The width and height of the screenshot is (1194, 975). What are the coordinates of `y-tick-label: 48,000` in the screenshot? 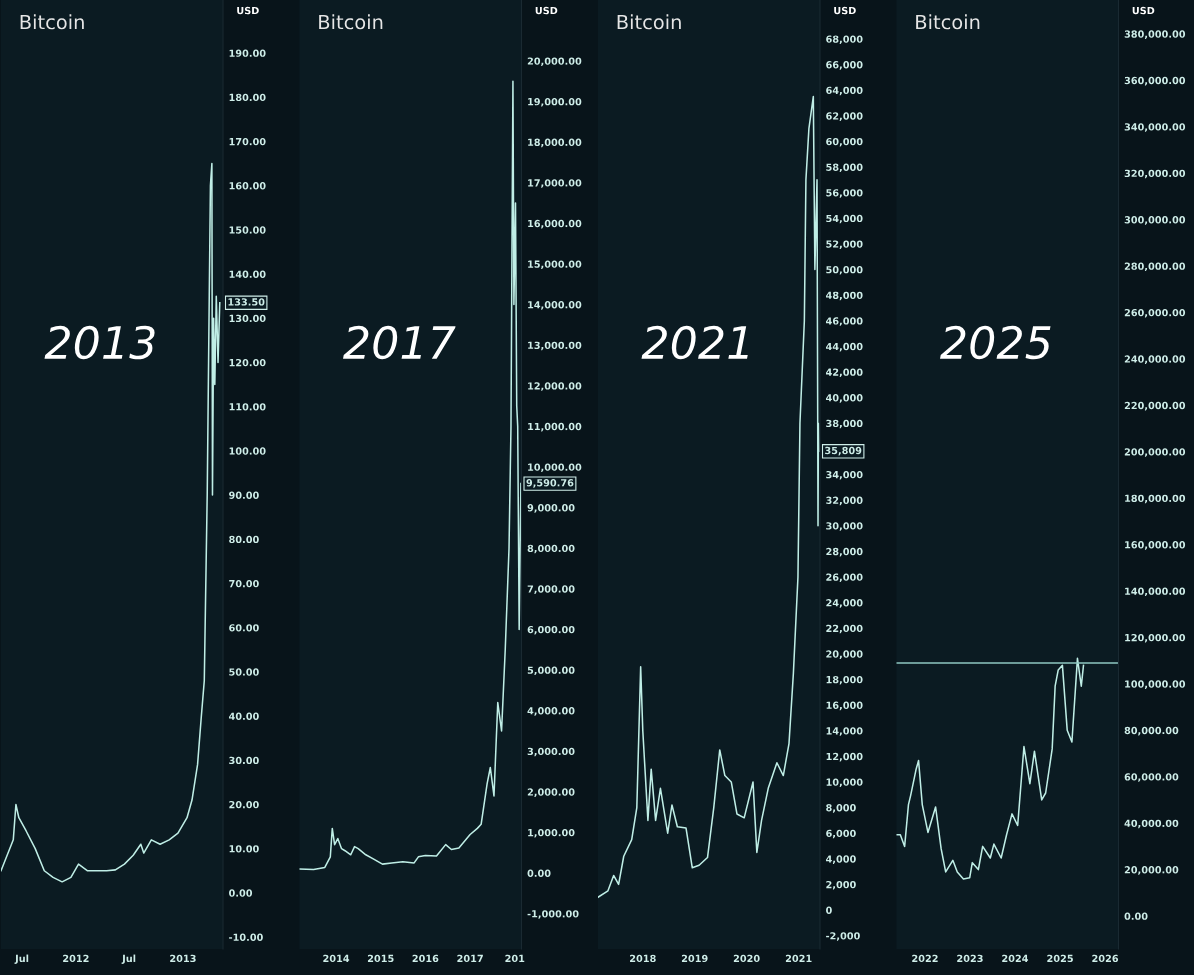 It's located at (844, 296).